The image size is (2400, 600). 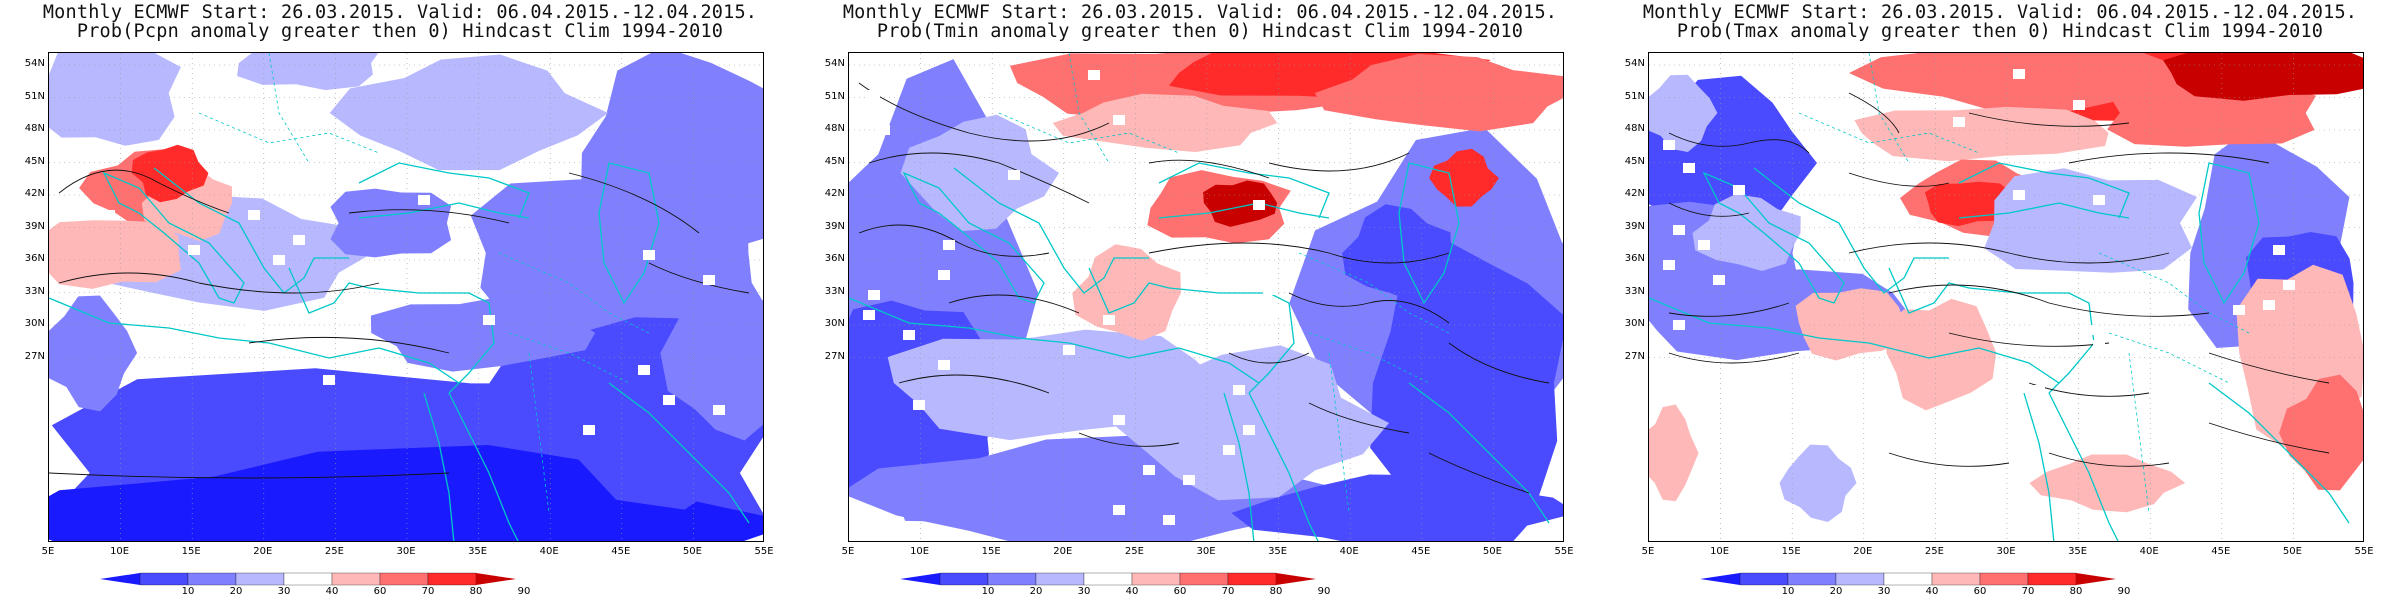 I want to click on lon-label: 10E, so click(x=1720, y=551).